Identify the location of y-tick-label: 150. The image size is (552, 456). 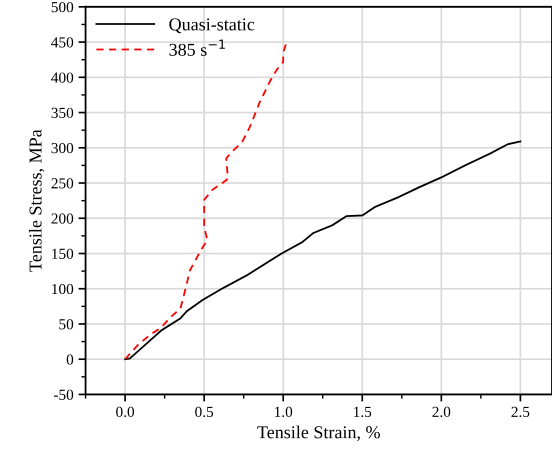
(63, 253).